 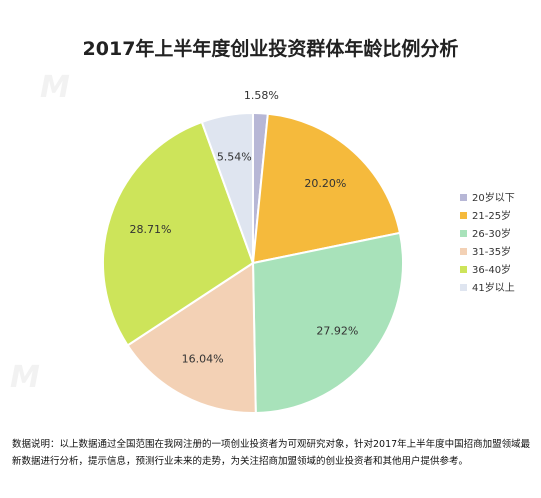 What do you see at coordinates (491, 215) in the screenshot?
I see `legend-label: 21-25岁` at bounding box center [491, 215].